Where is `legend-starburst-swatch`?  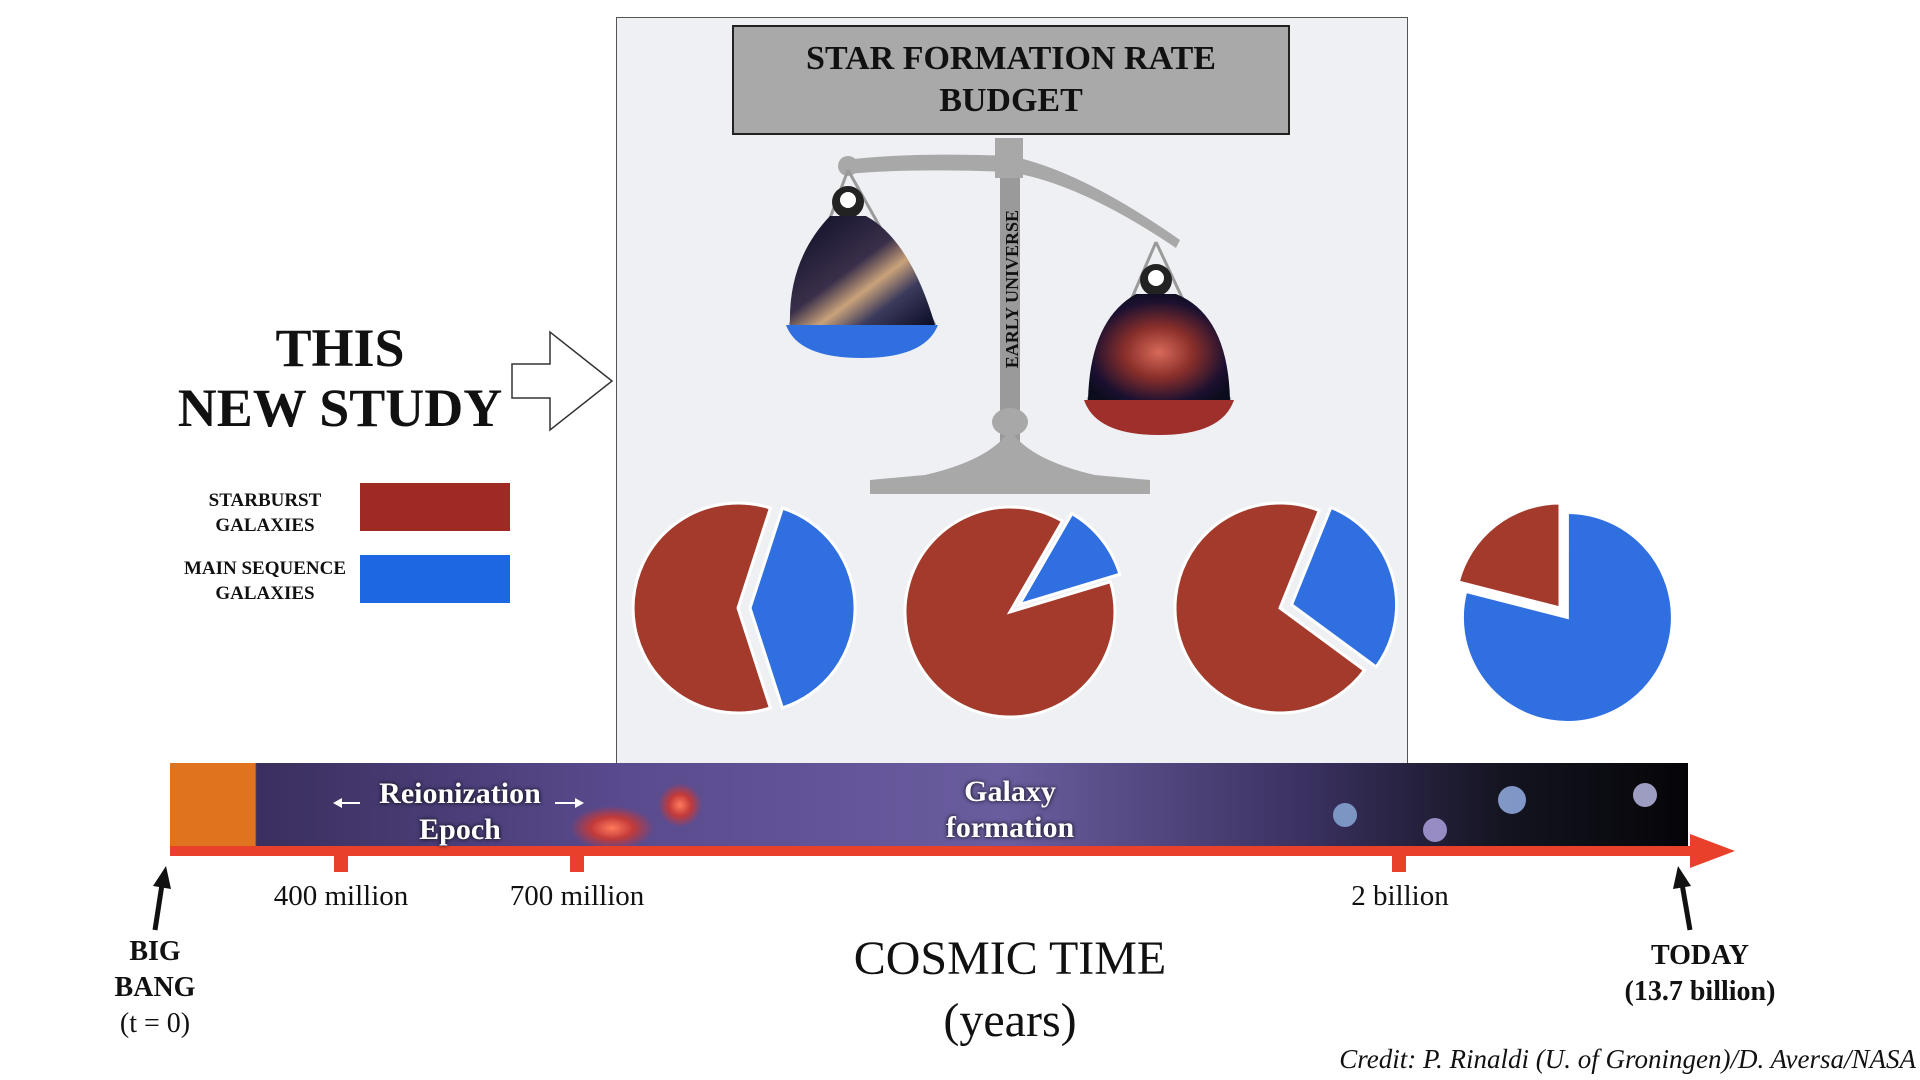 legend-starburst-swatch is located at coordinates (435, 507).